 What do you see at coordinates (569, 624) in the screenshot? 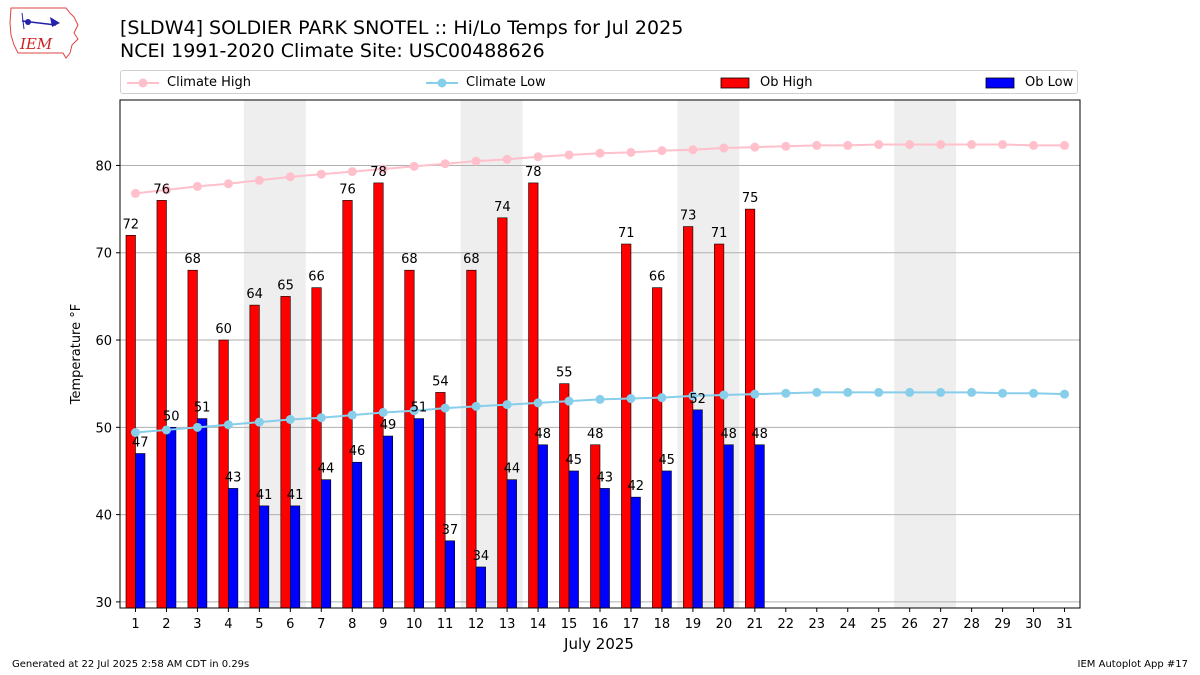
I see `x-tick-label: 15` at bounding box center [569, 624].